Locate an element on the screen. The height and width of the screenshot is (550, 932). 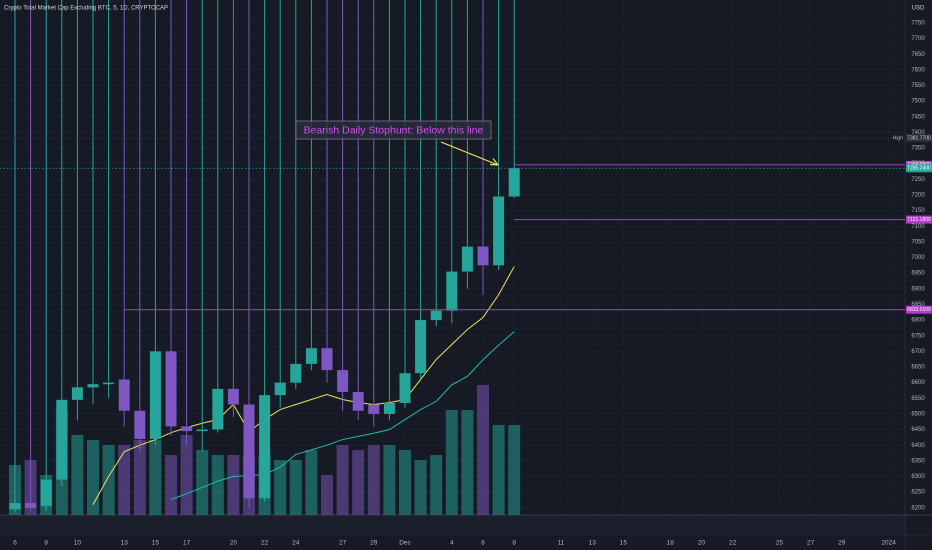
y-tick-label: 6250 is located at coordinates (918, 493).